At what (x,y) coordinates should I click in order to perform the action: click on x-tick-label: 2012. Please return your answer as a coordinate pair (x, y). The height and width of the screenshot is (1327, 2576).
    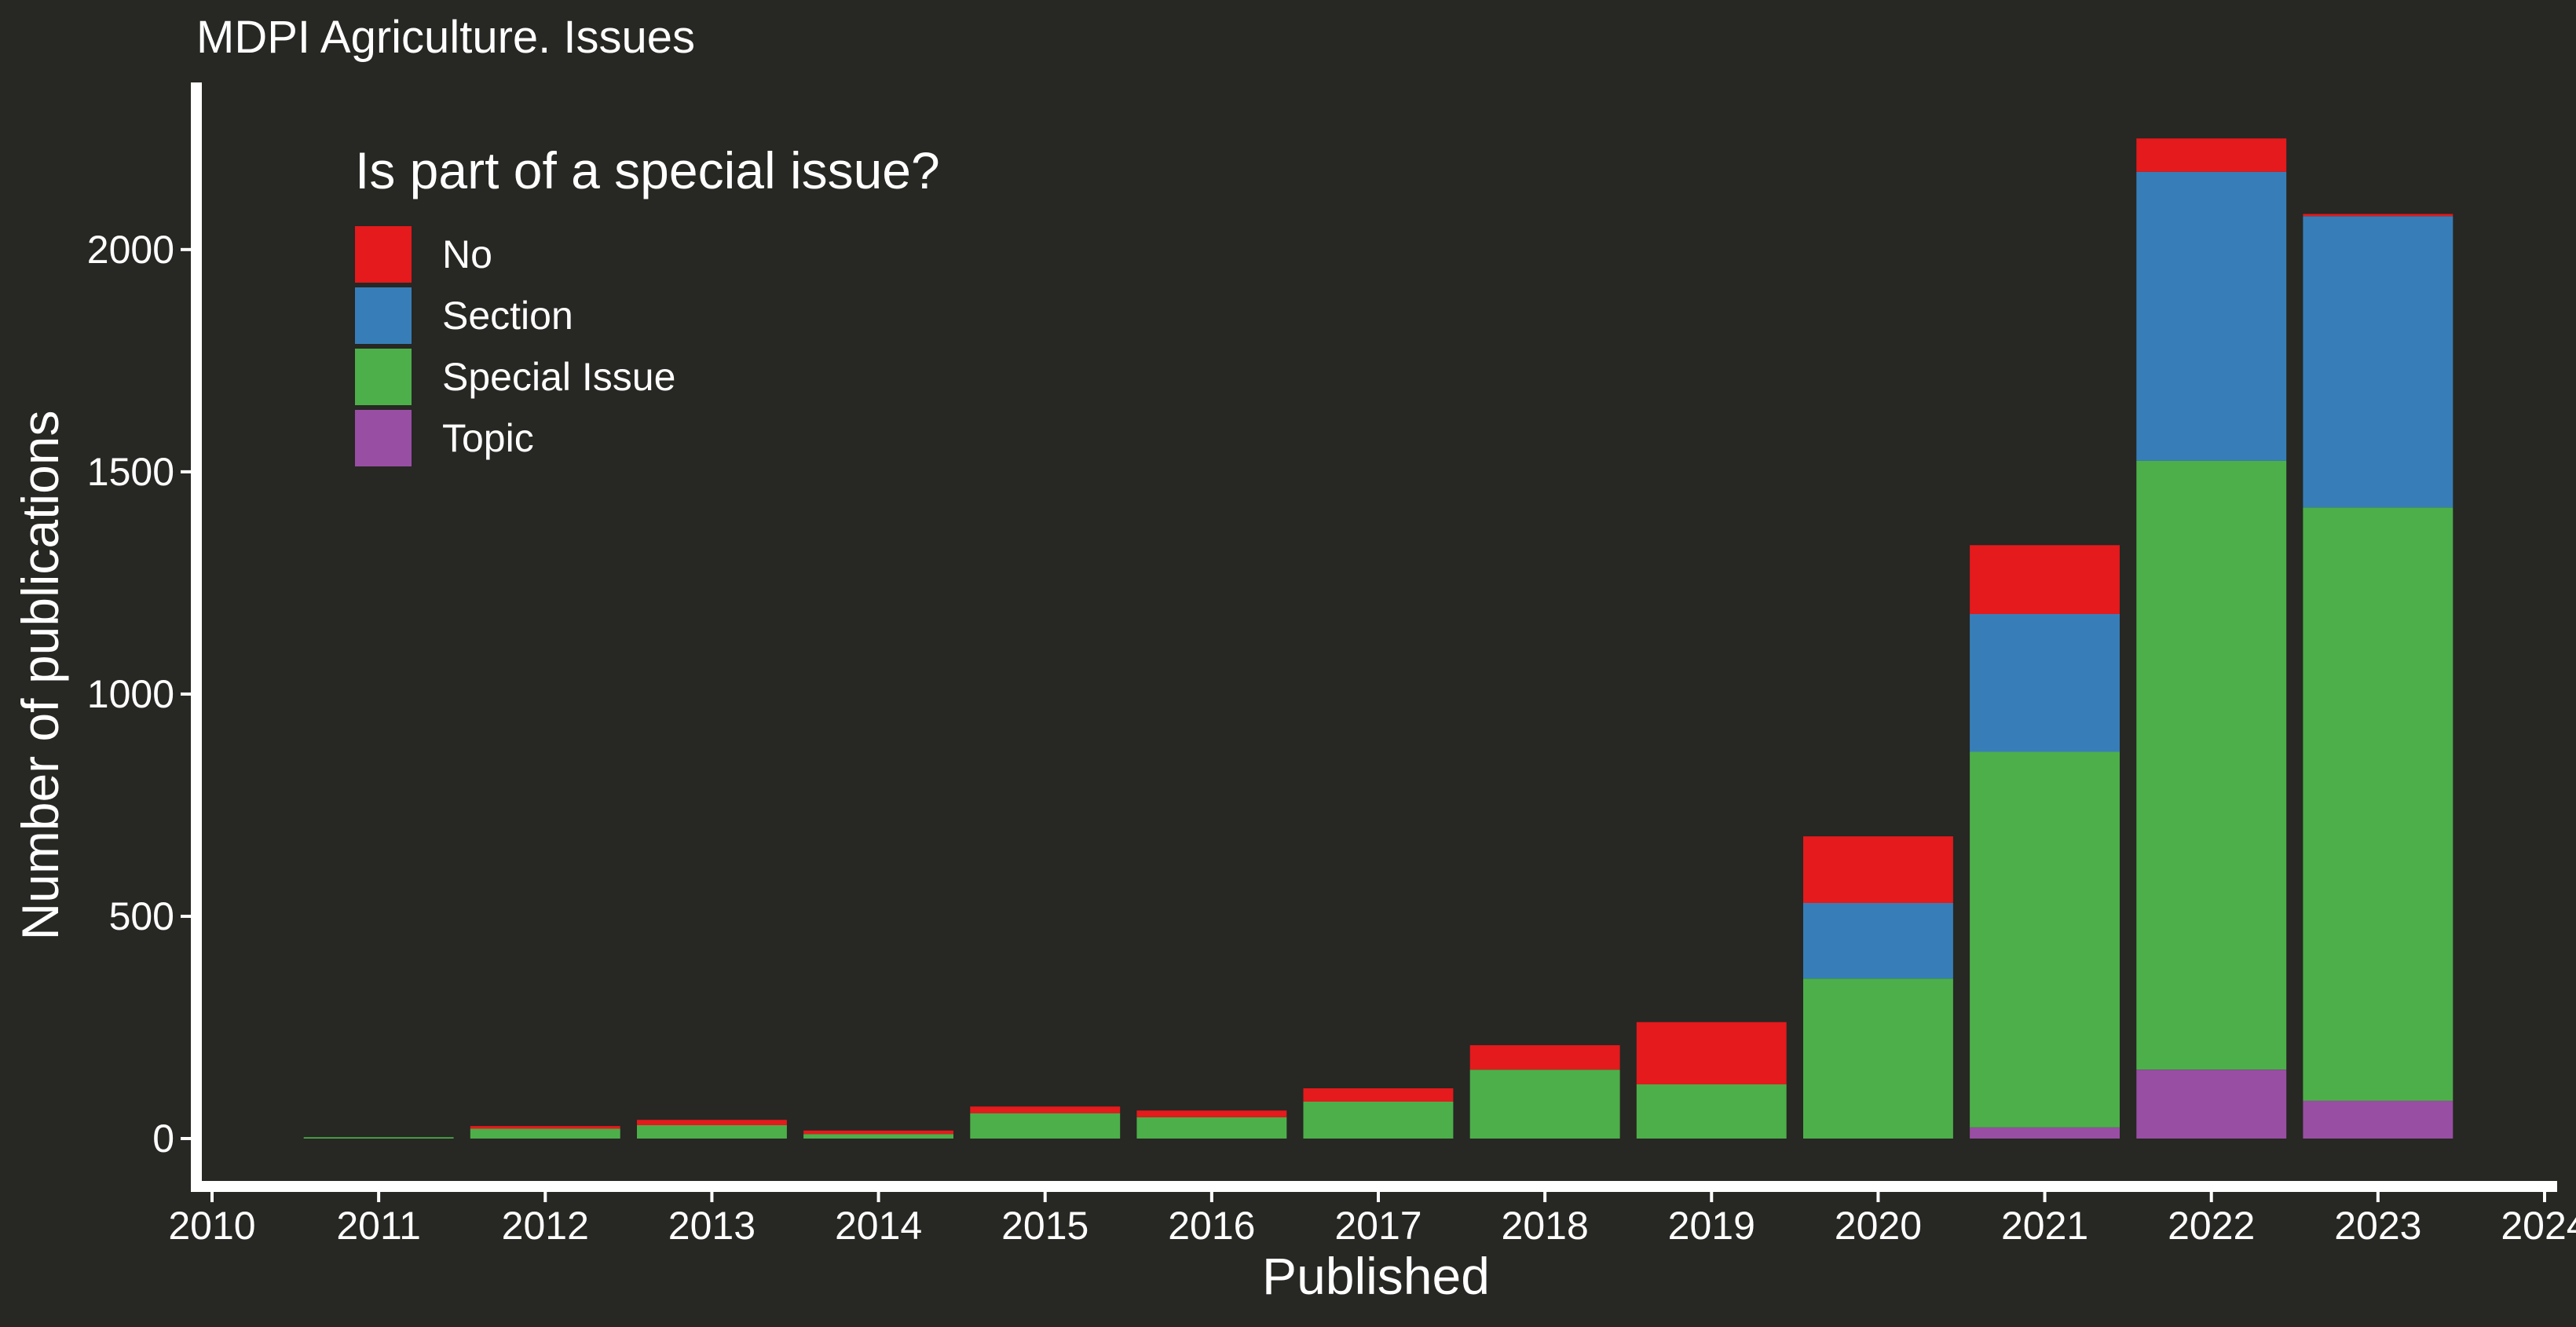
    Looking at the image, I should click on (545, 1226).